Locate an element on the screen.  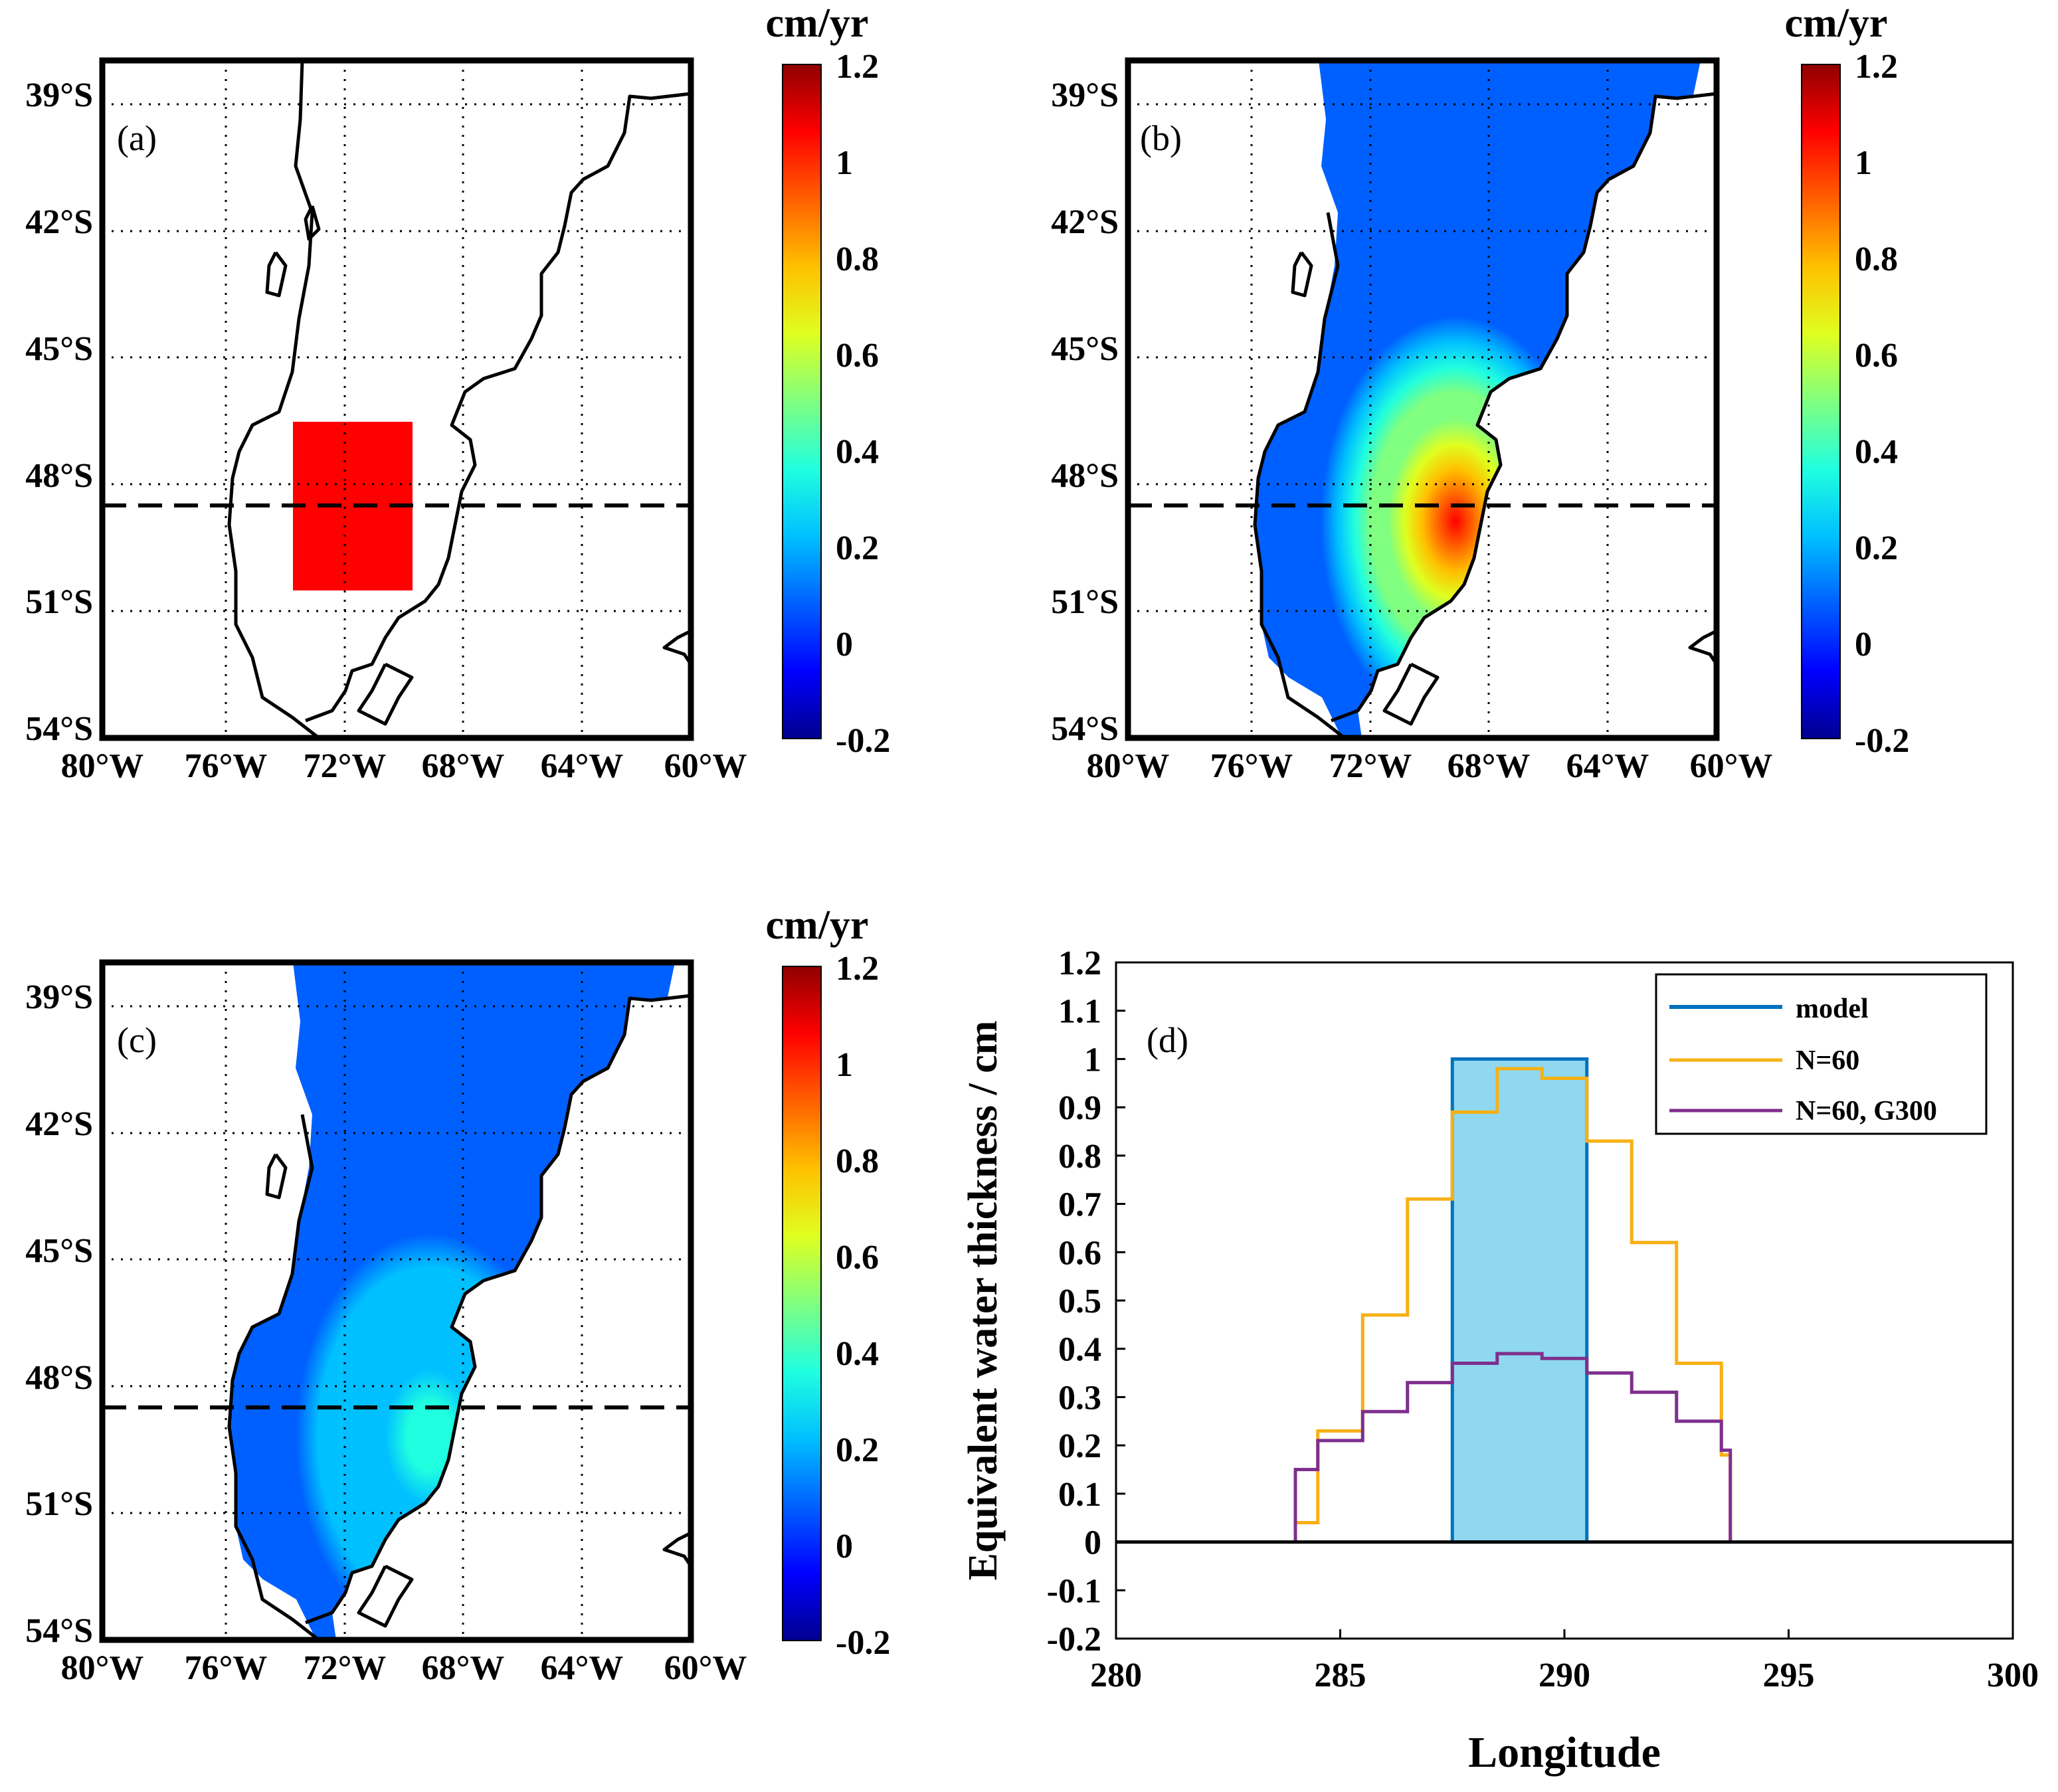
grid-lines is located at coordinates (1422, 399).